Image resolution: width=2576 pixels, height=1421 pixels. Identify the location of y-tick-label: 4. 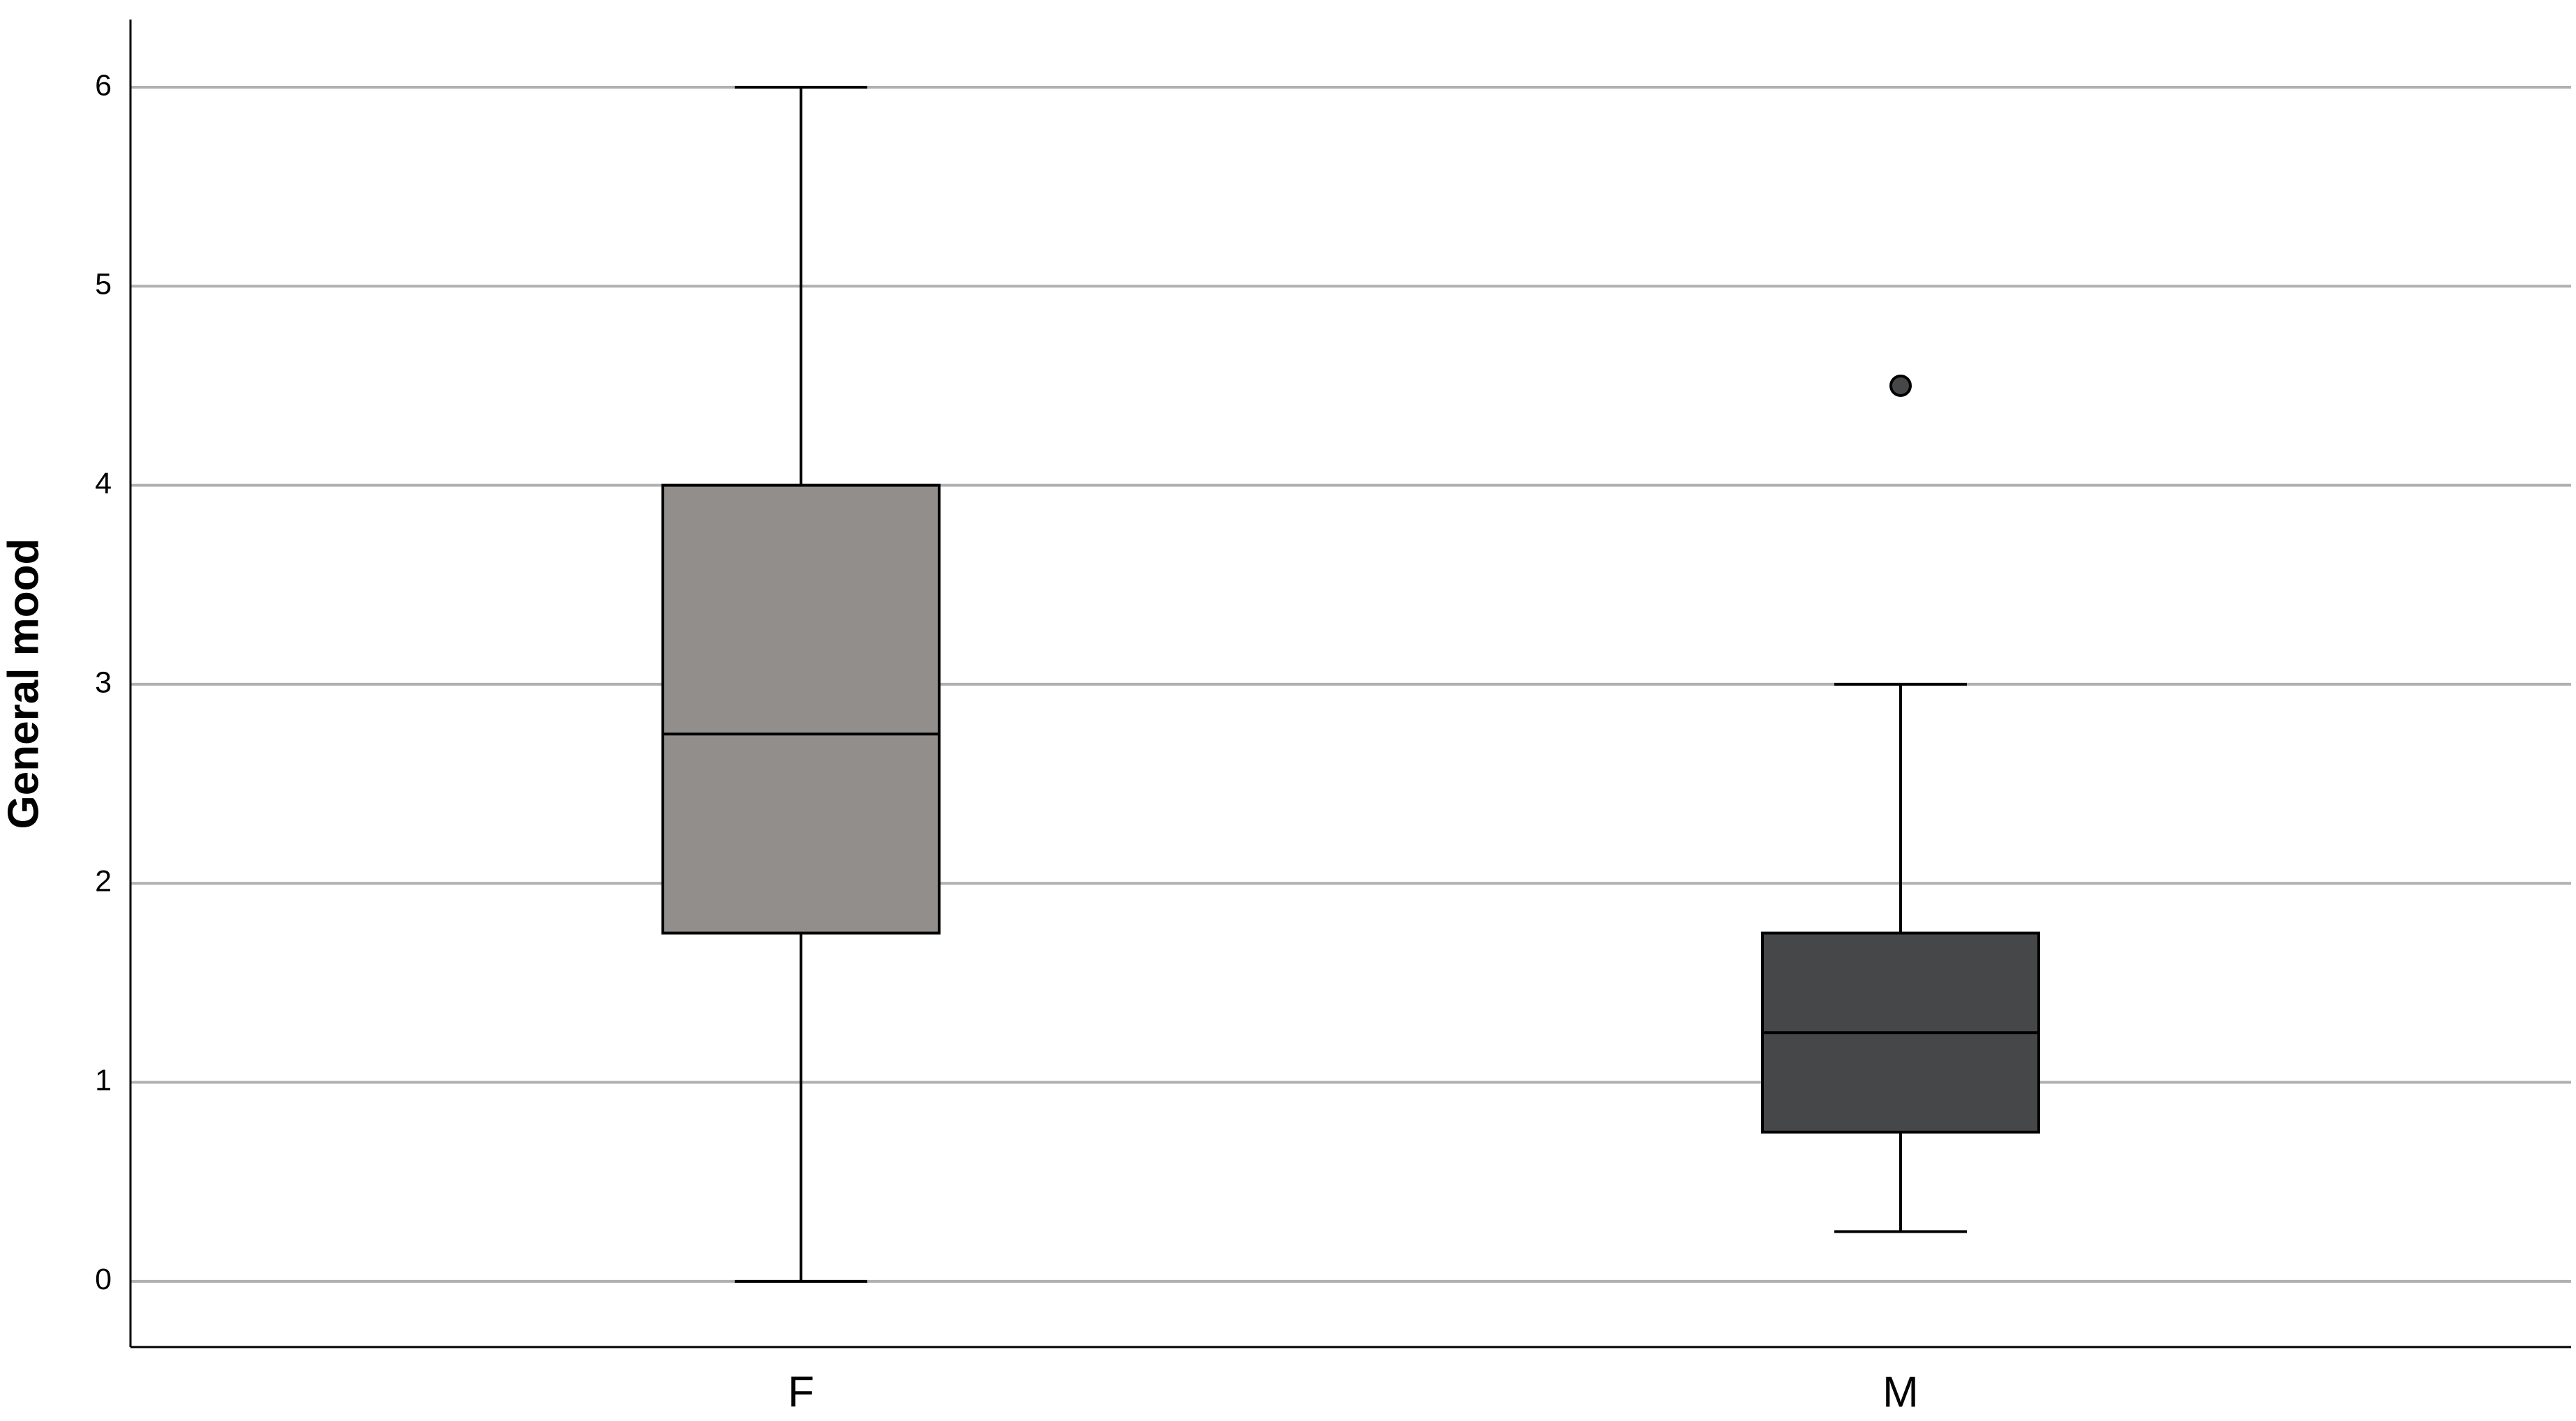
(104, 483).